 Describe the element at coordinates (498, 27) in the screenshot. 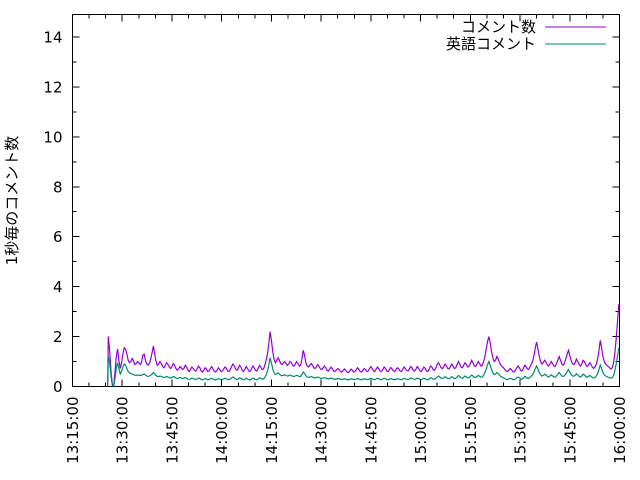

I see `legend-label: コメント数` at that location.